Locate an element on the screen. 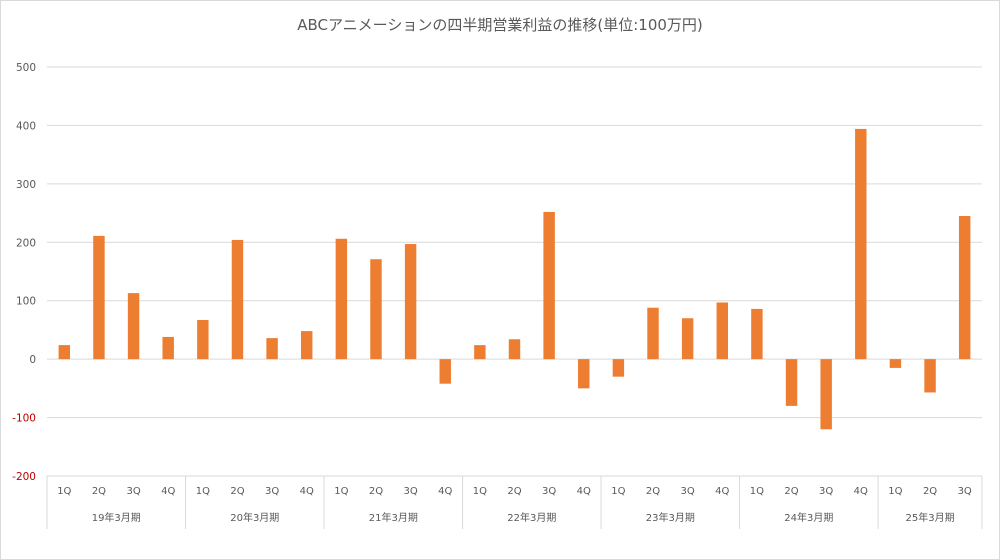  y-tick-label: 0 is located at coordinates (32, 360).